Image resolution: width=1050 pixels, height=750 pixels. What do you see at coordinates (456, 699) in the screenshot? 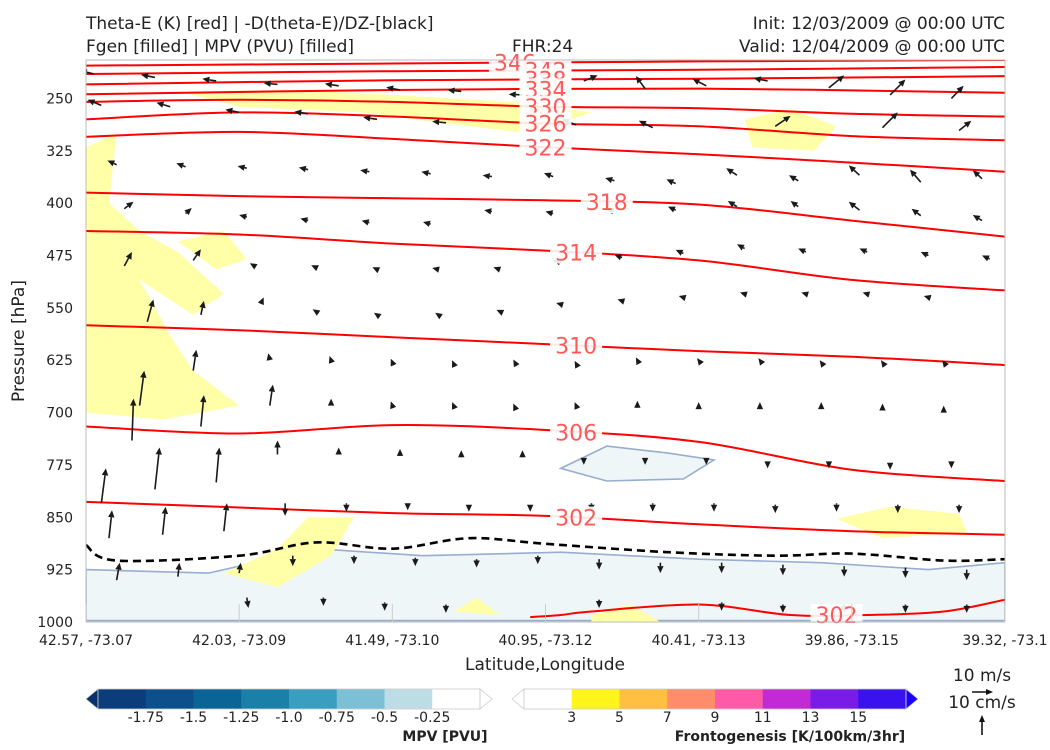
I see `mpv-colorbar-swatch` at bounding box center [456, 699].